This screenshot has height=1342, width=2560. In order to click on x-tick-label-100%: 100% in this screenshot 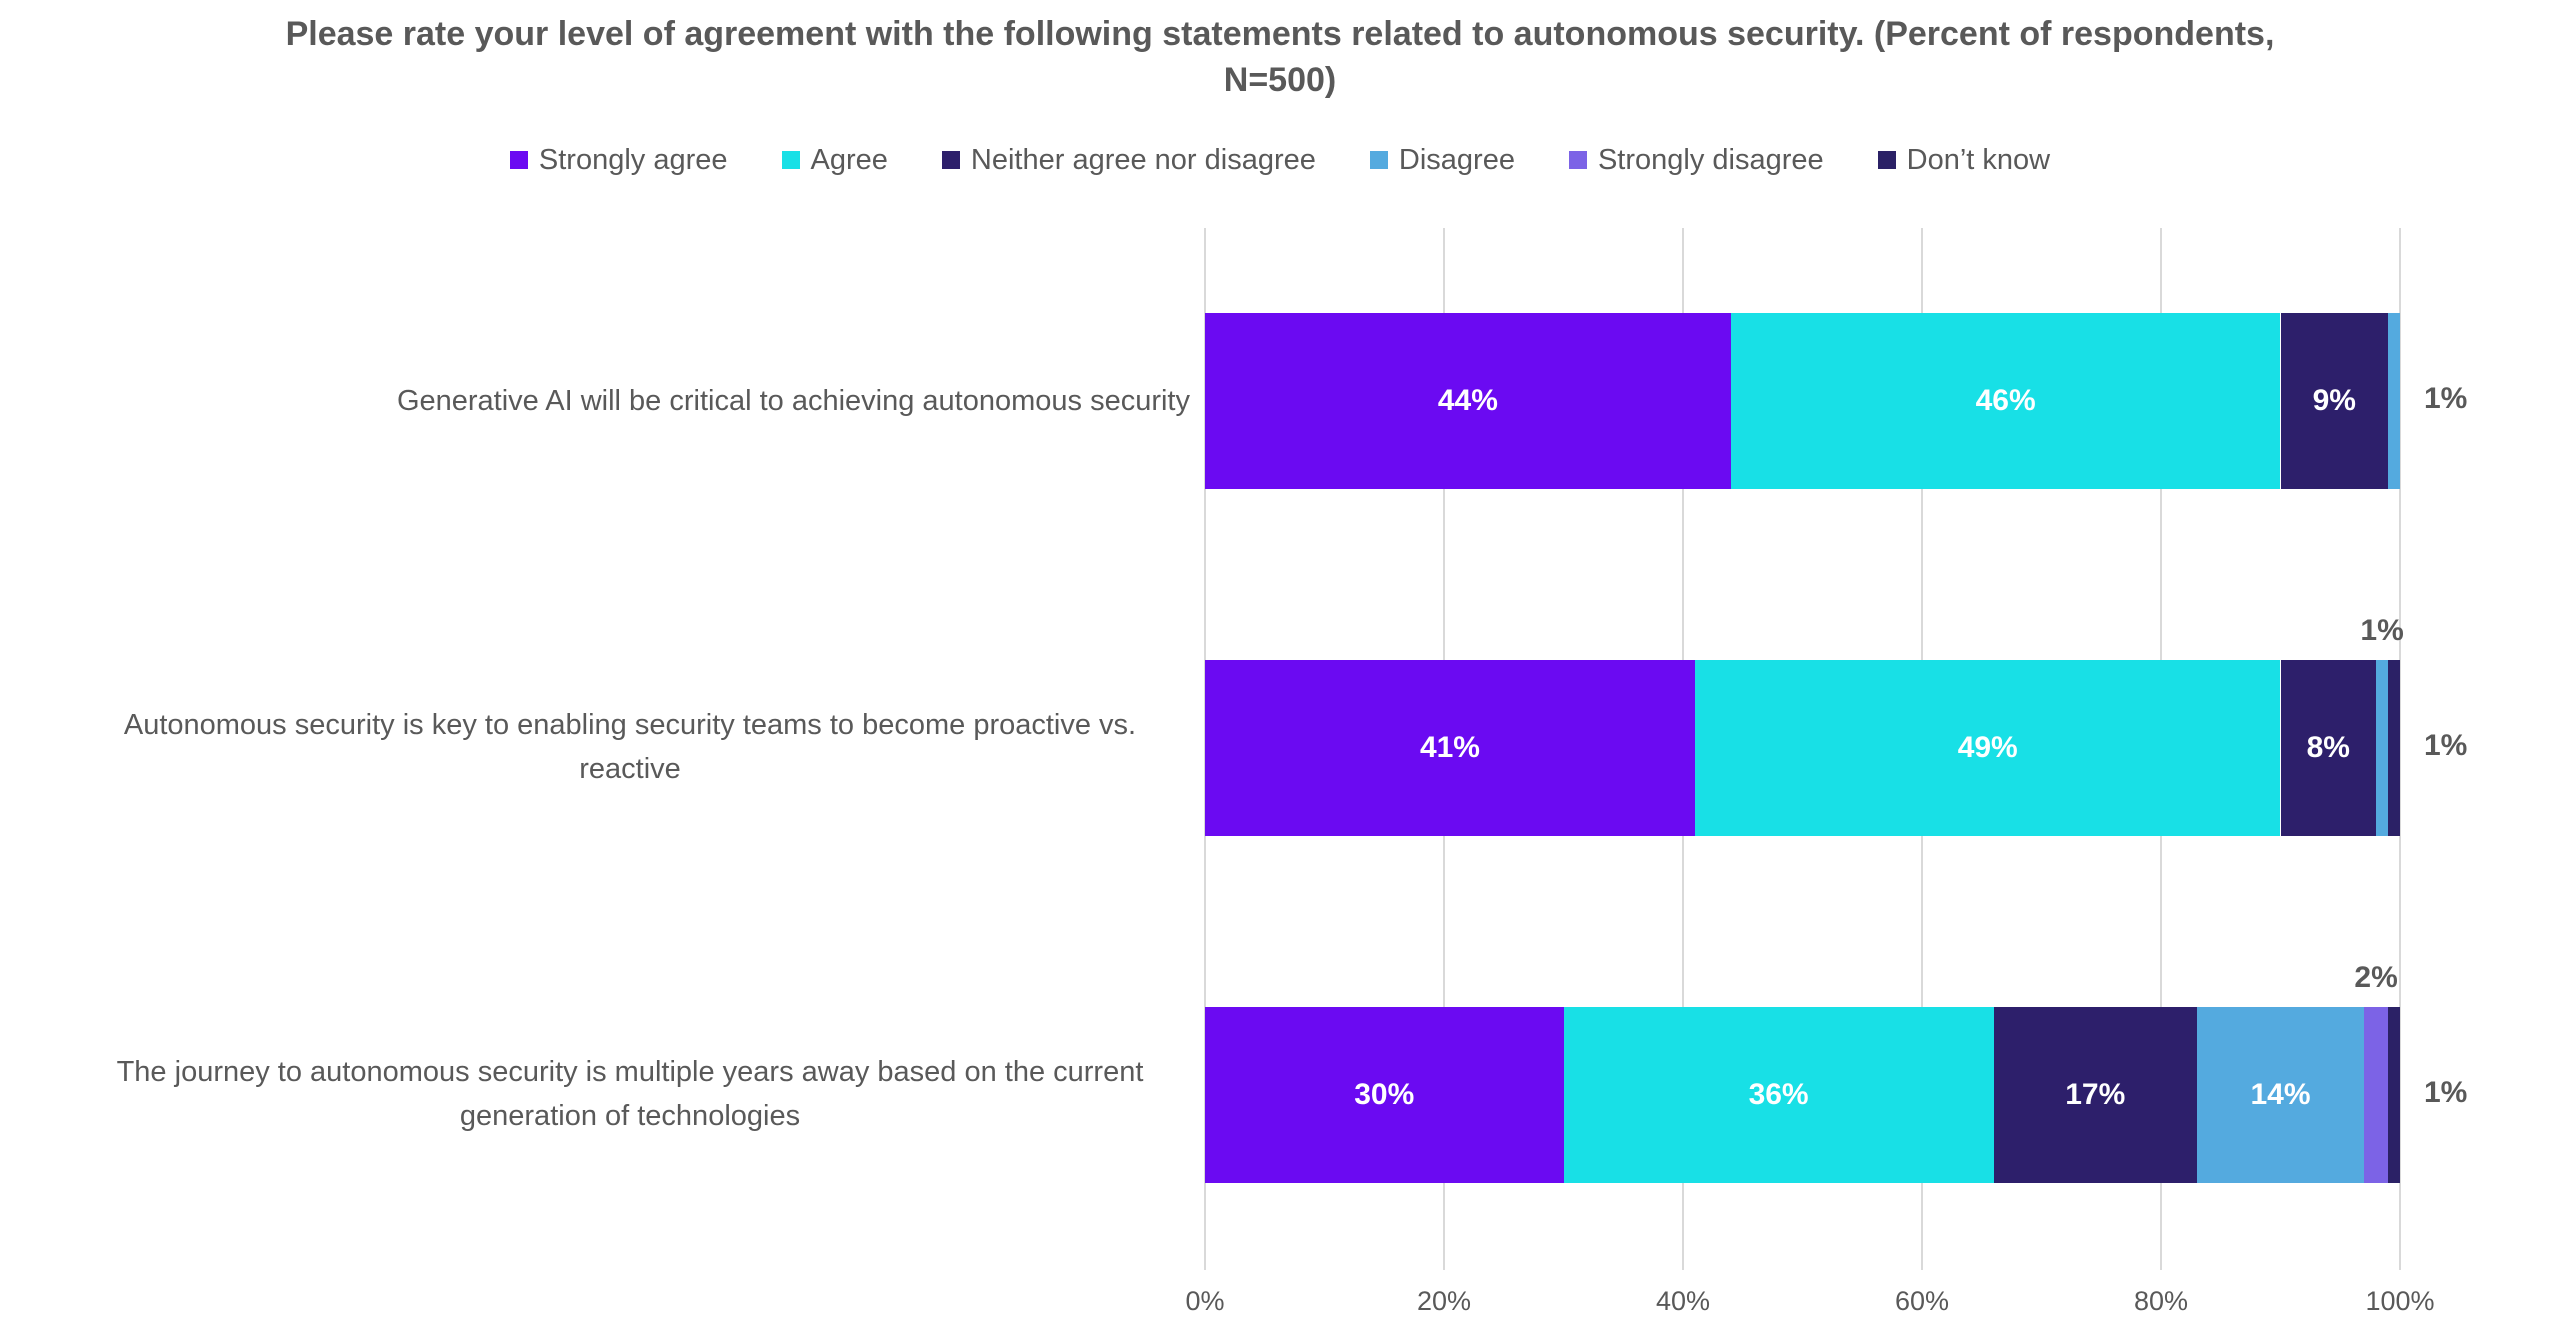, I will do `click(2400, 1301)`.